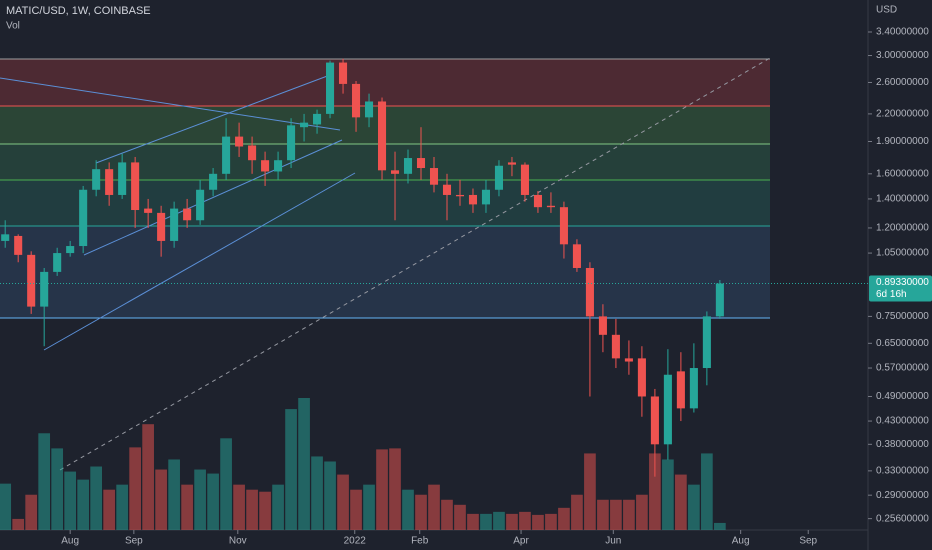 This screenshot has height=550, width=932. Describe the element at coordinates (902, 282) in the screenshot. I see `last-price-label: 0.89330000` at that location.